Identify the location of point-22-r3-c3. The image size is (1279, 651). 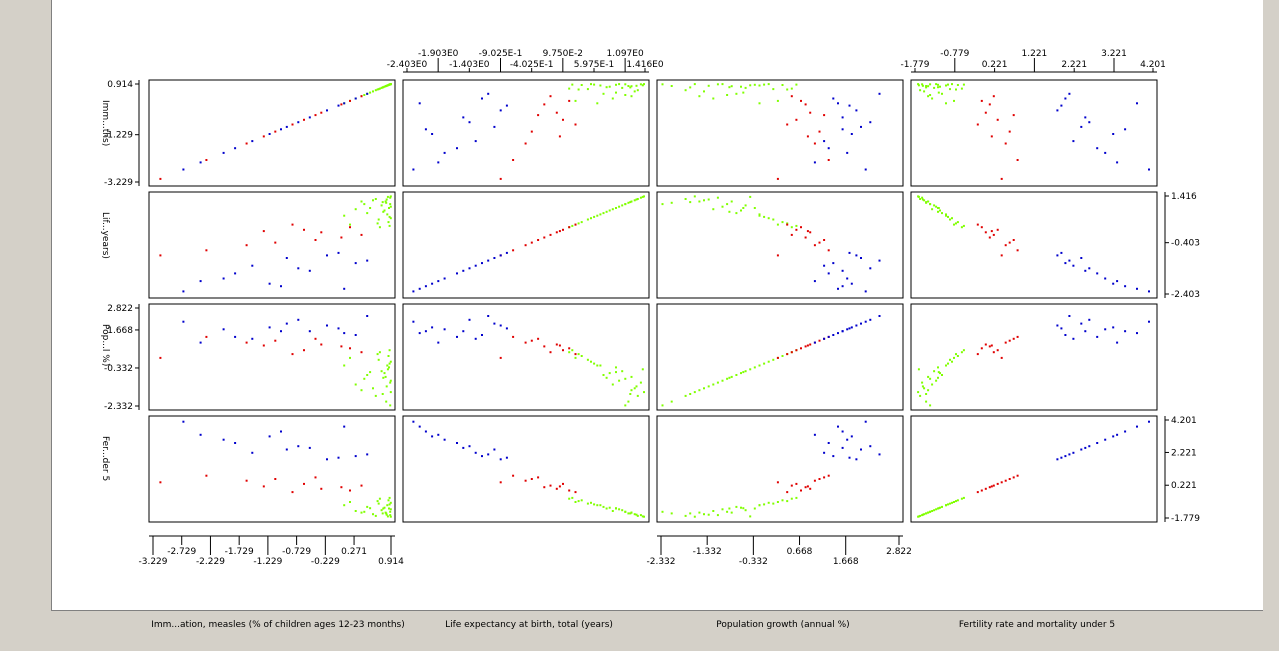
(952, 502).